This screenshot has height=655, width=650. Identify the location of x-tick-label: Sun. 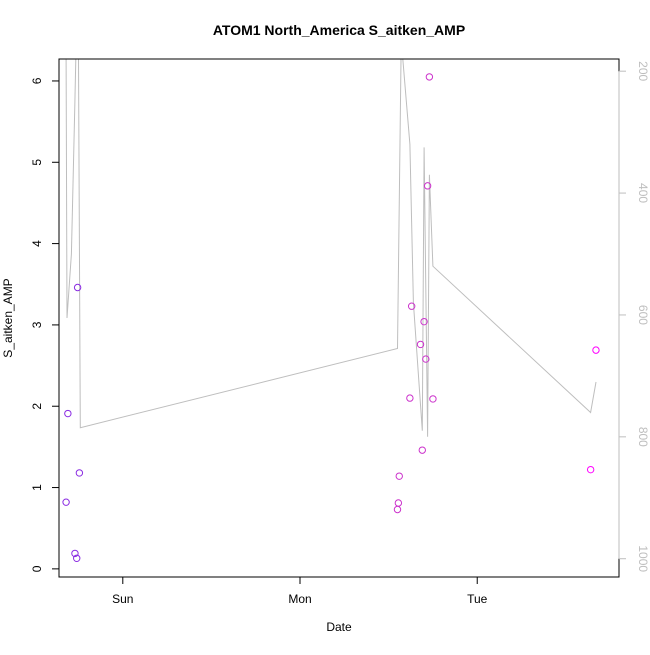
(122, 599).